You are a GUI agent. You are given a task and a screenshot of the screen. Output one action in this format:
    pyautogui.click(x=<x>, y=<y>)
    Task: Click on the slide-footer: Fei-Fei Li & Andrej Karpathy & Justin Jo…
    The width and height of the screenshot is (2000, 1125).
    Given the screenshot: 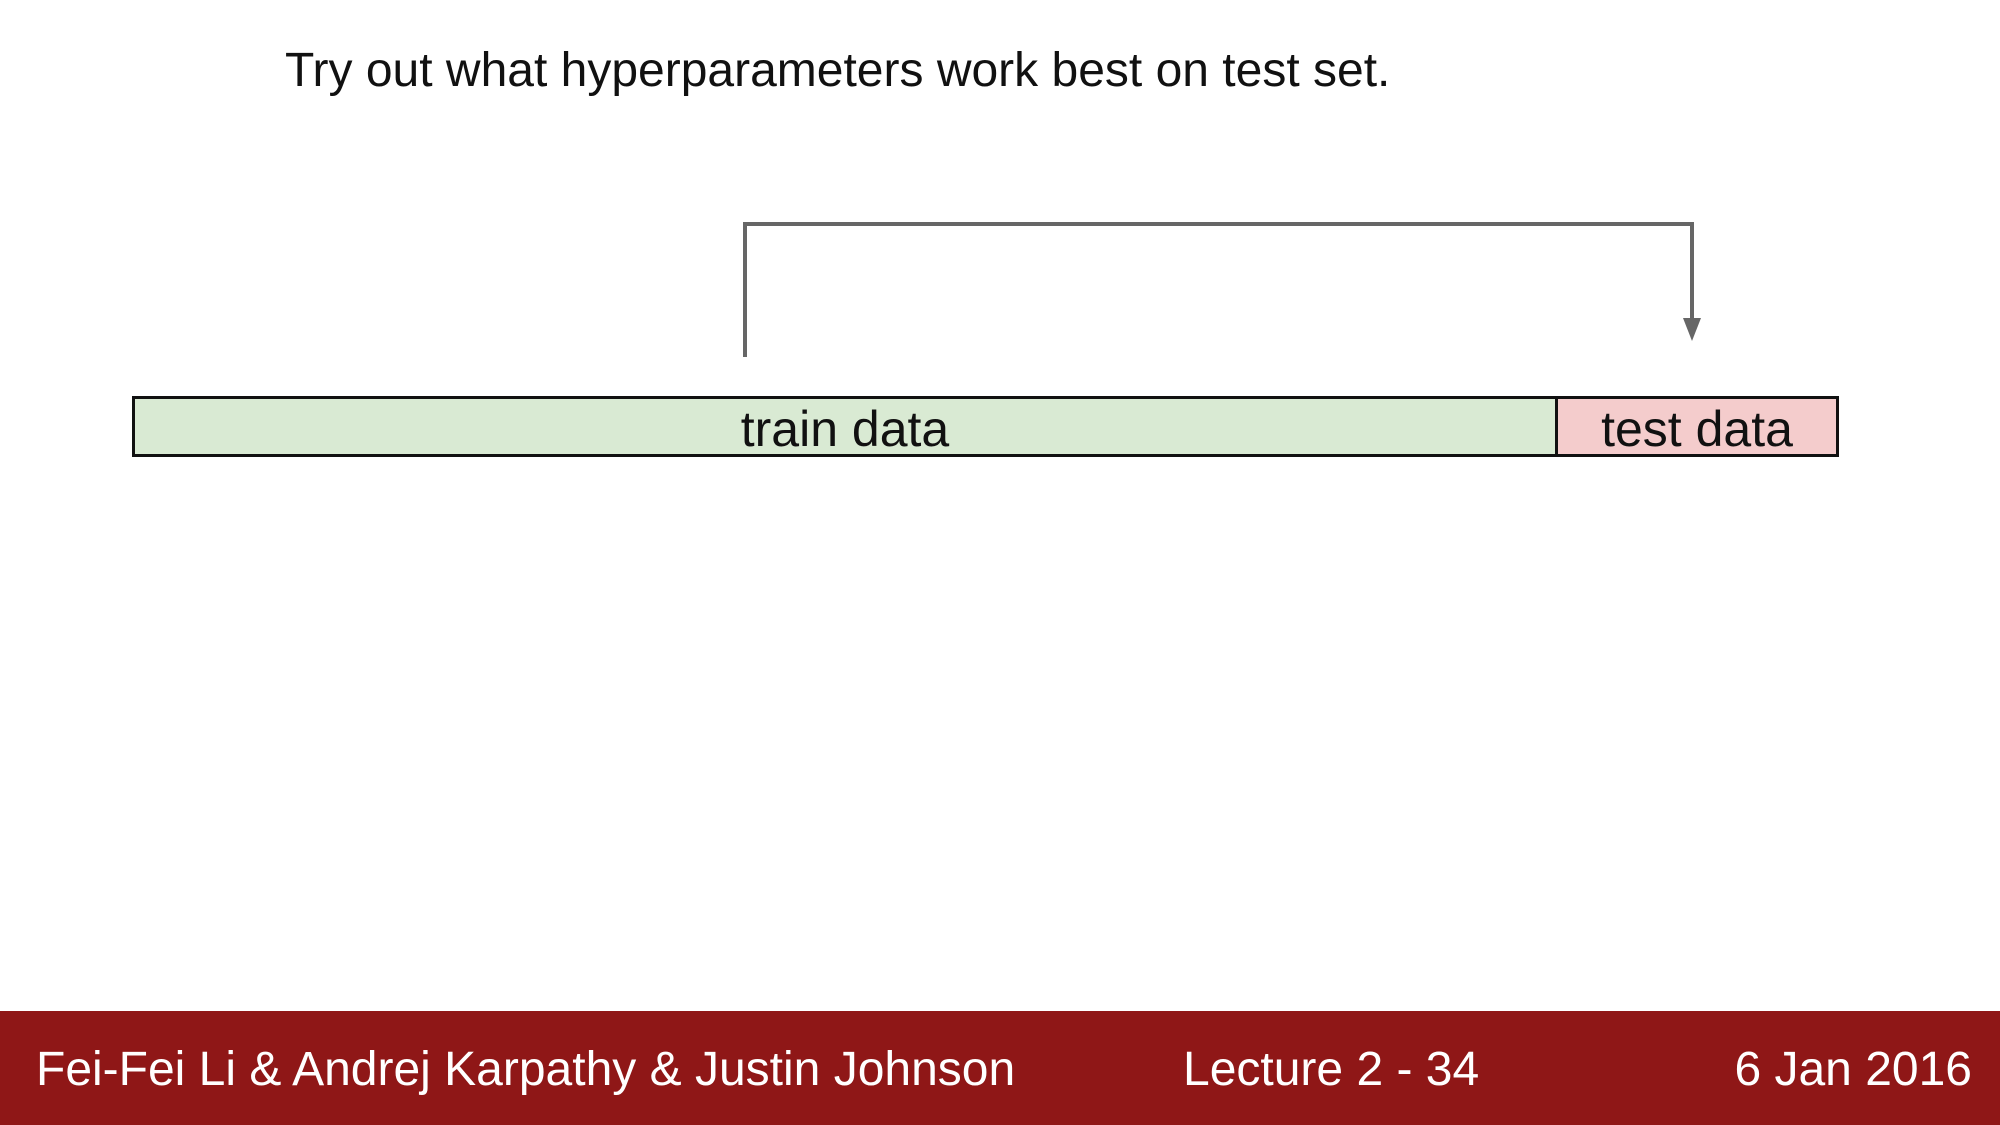 What is the action you would take?
    pyautogui.click(x=1000, y=1068)
    